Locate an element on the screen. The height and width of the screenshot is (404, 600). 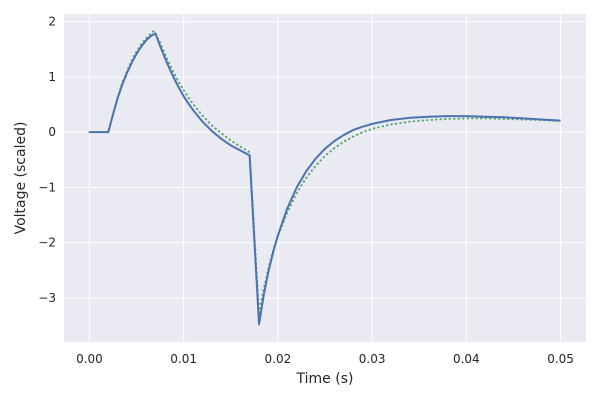
y-axis-label: Voltage (scaled) is located at coordinates (21, 178).